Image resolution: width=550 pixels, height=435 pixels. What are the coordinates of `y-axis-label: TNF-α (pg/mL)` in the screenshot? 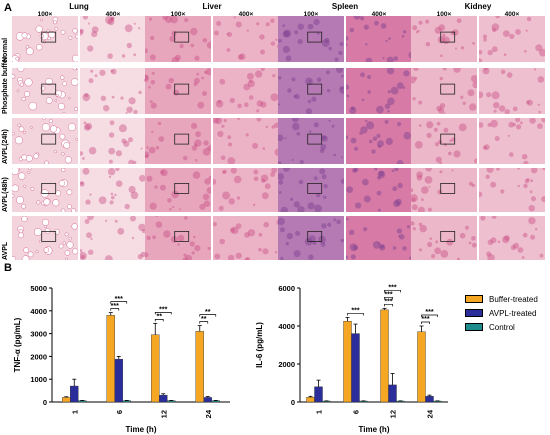 It's located at (17, 344).